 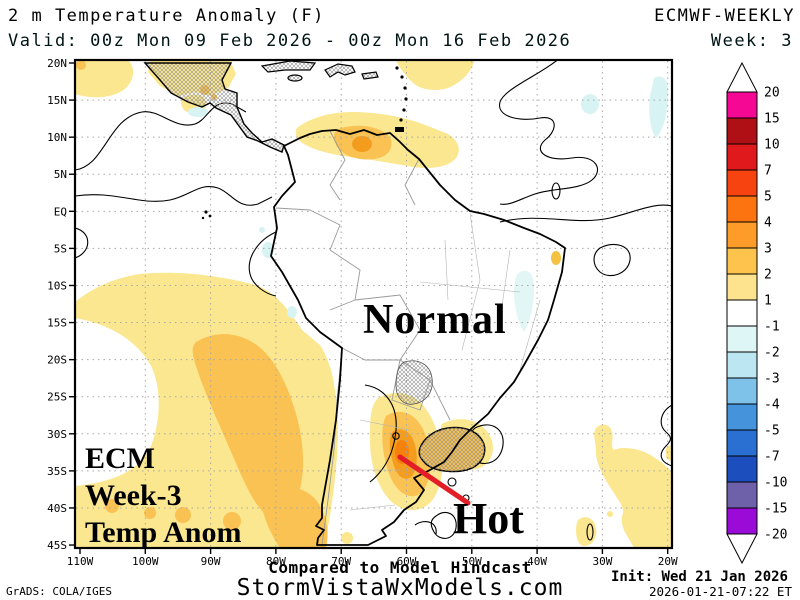 I want to click on colorbar-arrow-down, so click(x=742, y=549).